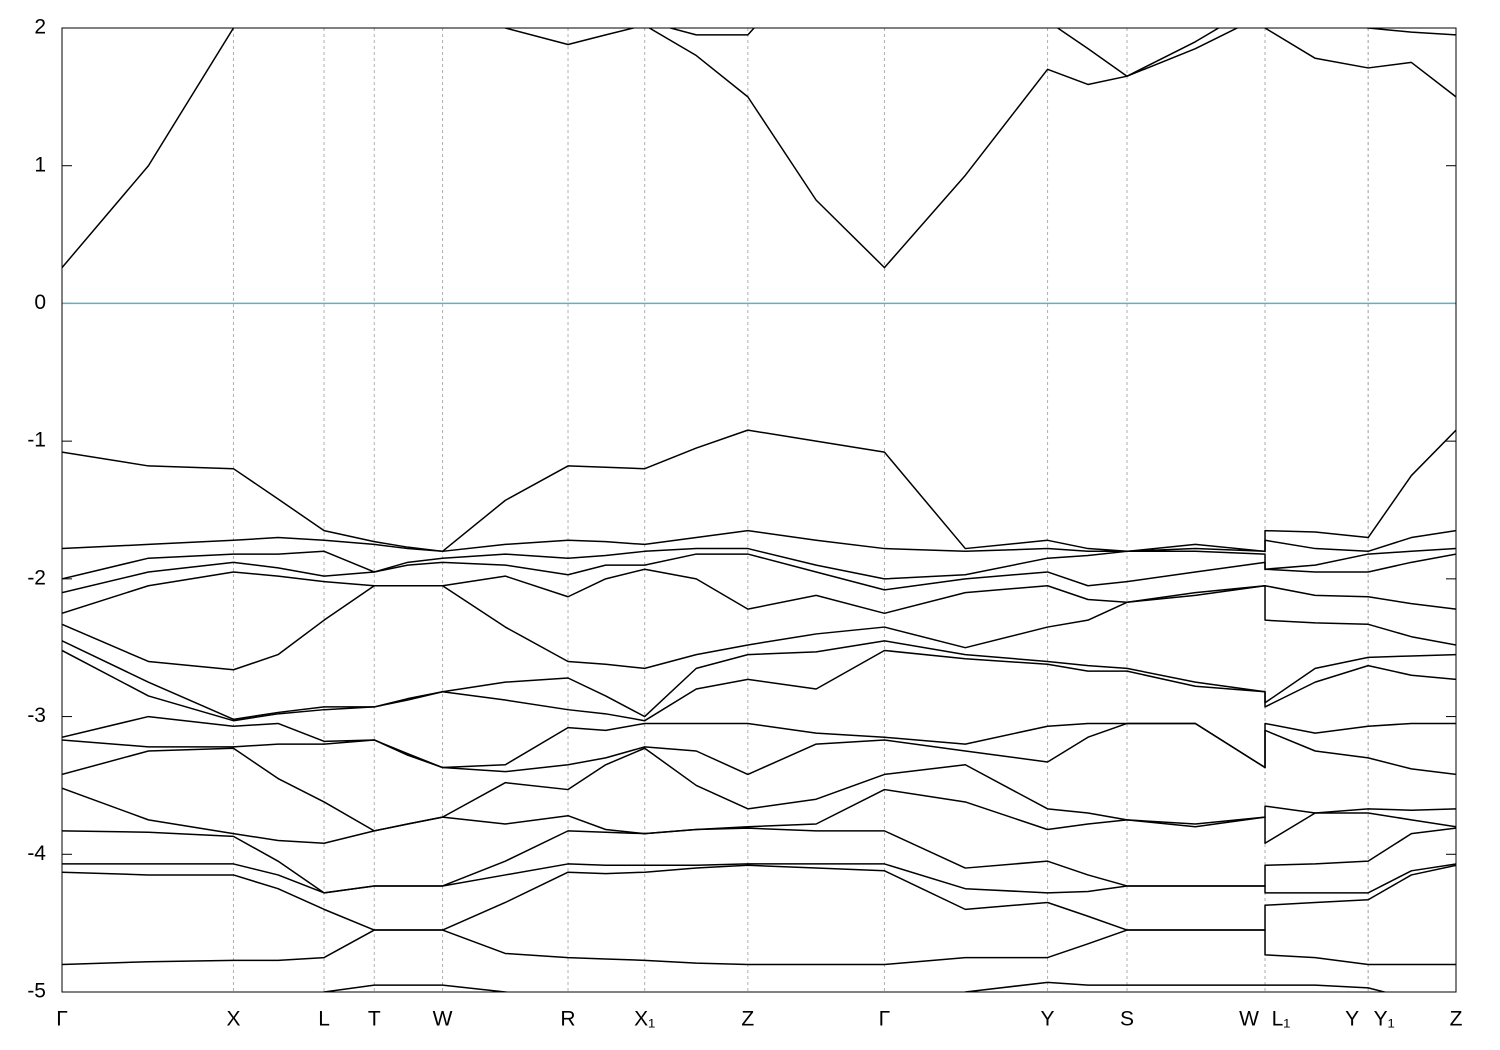 The width and height of the screenshot is (1500, 1050). I want to click on y-tick-label: -5, so click(36, 991).